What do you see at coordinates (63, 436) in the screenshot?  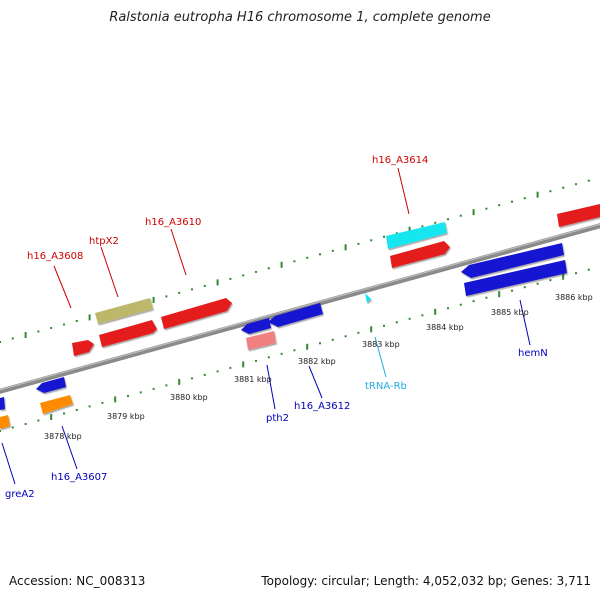 I see `kbp-label: 3878 kbp` at bounding box center [63, 436].